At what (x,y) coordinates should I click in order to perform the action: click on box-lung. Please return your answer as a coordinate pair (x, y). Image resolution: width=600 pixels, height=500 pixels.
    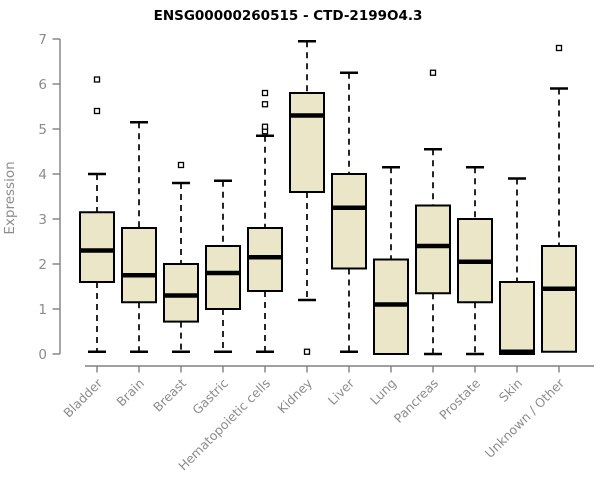
    Looking at the image, I should click on (391, 260).